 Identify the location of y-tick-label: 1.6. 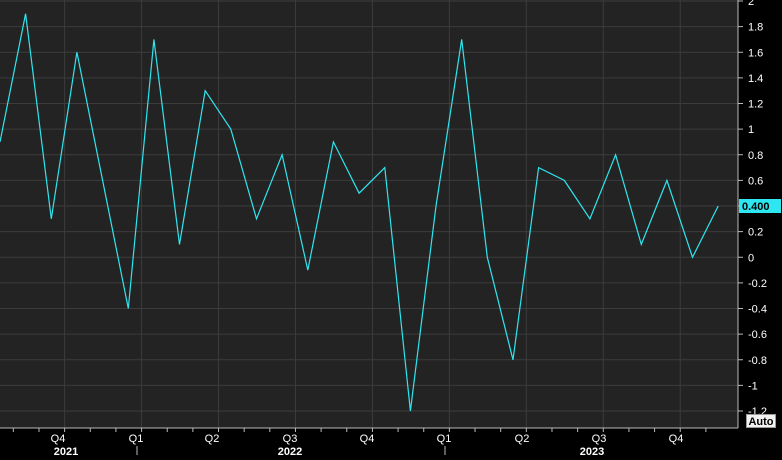
(755, 53).